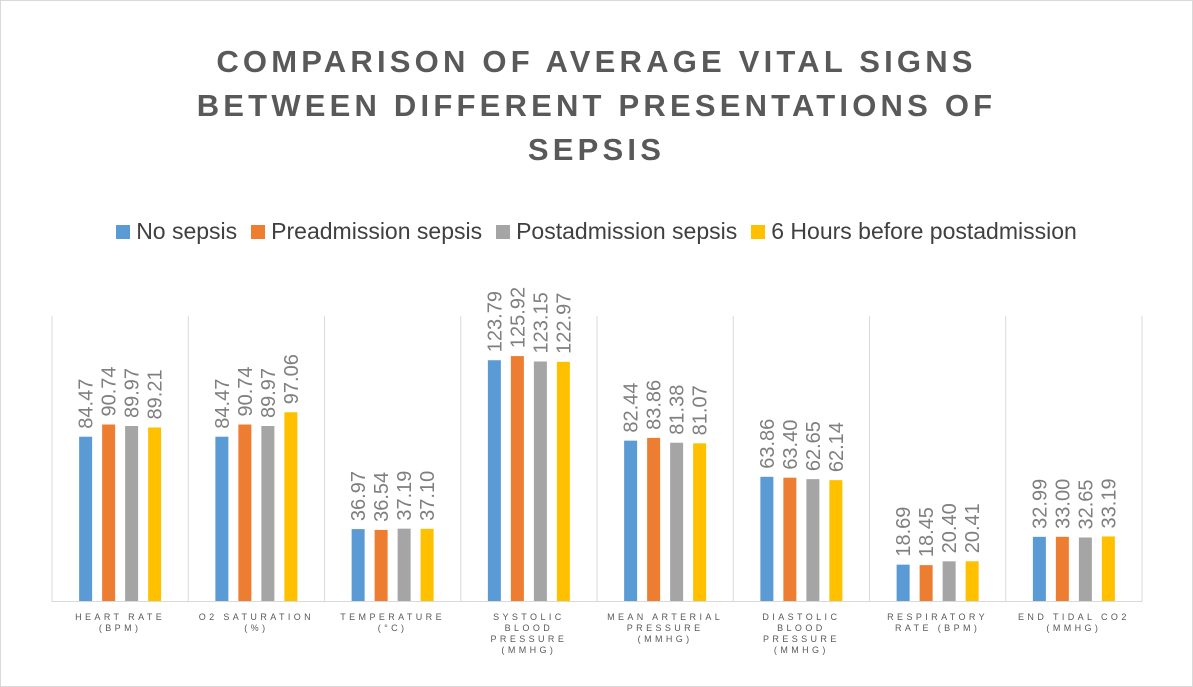  I want to click on category-label: SYSTOLIC, so click(529, 617).